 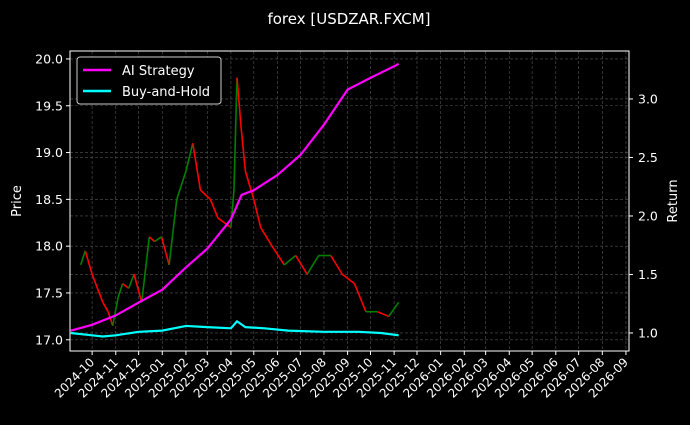 What do you see at coordinates (49, 152) in the screenshot?
I see `y-tick-label: 19.0` at bounding box center [49, 152].